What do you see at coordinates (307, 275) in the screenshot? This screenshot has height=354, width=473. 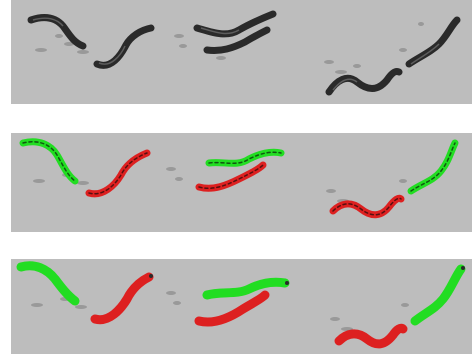 I see `worm-tails` at bounding box center [307, 275].